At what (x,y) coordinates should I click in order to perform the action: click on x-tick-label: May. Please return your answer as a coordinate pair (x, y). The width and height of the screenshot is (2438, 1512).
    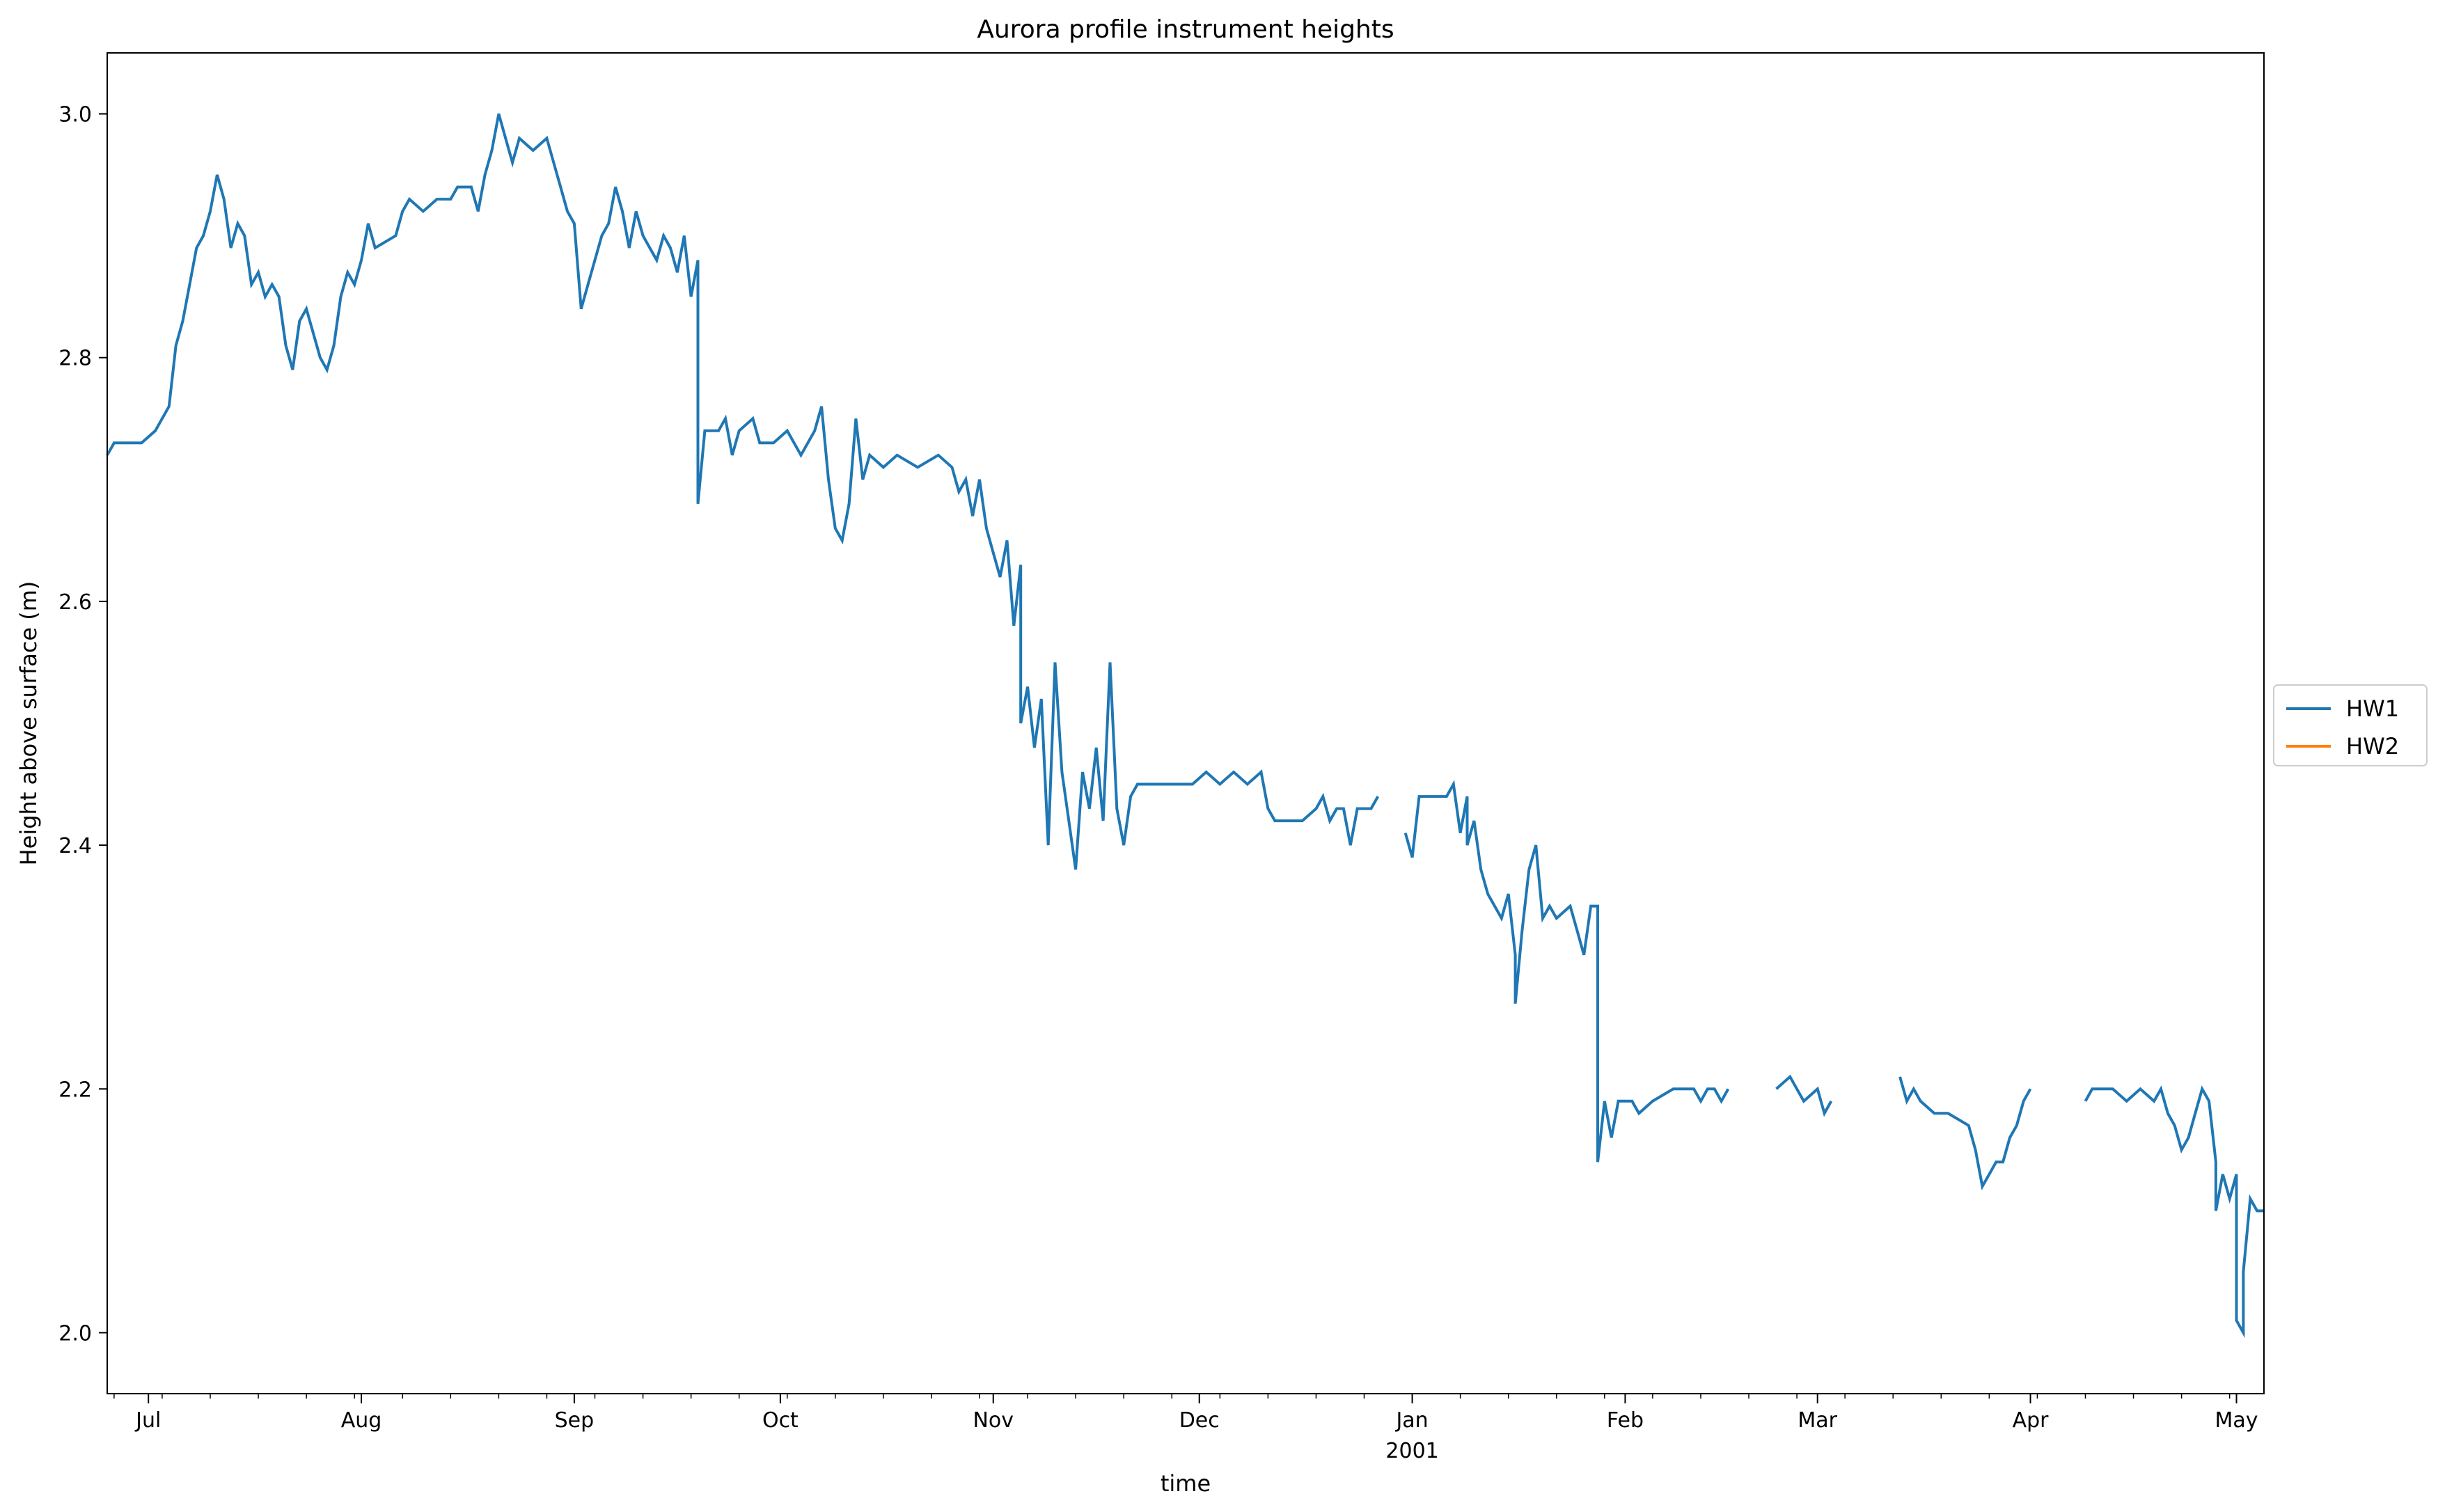
    Looking at the image, I should click on (2236, 1420).